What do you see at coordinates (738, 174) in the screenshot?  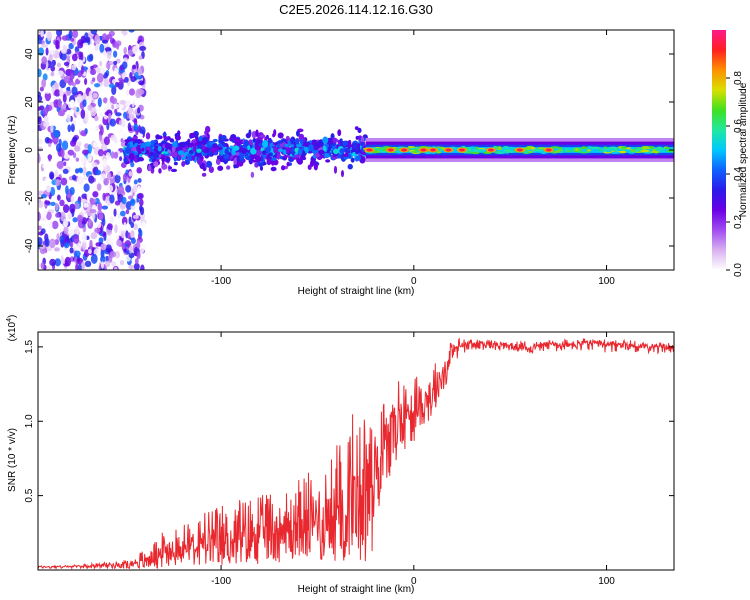 I see `colorbar-tick-label: 0.4` at bounding box center [738, 174].